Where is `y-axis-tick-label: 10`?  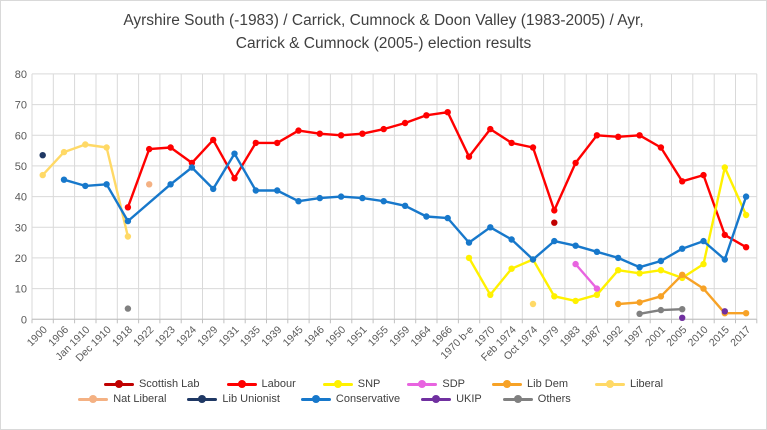 y-axis-tick-label: 10 is located at coordinates (21, 290).